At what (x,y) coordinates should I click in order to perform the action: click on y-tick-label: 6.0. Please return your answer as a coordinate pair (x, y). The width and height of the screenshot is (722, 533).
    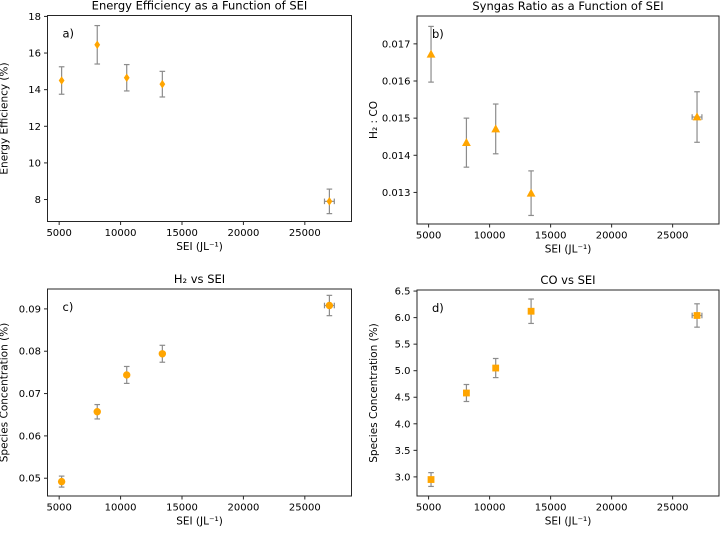
    Looking at the image, I should click on (403, 318).